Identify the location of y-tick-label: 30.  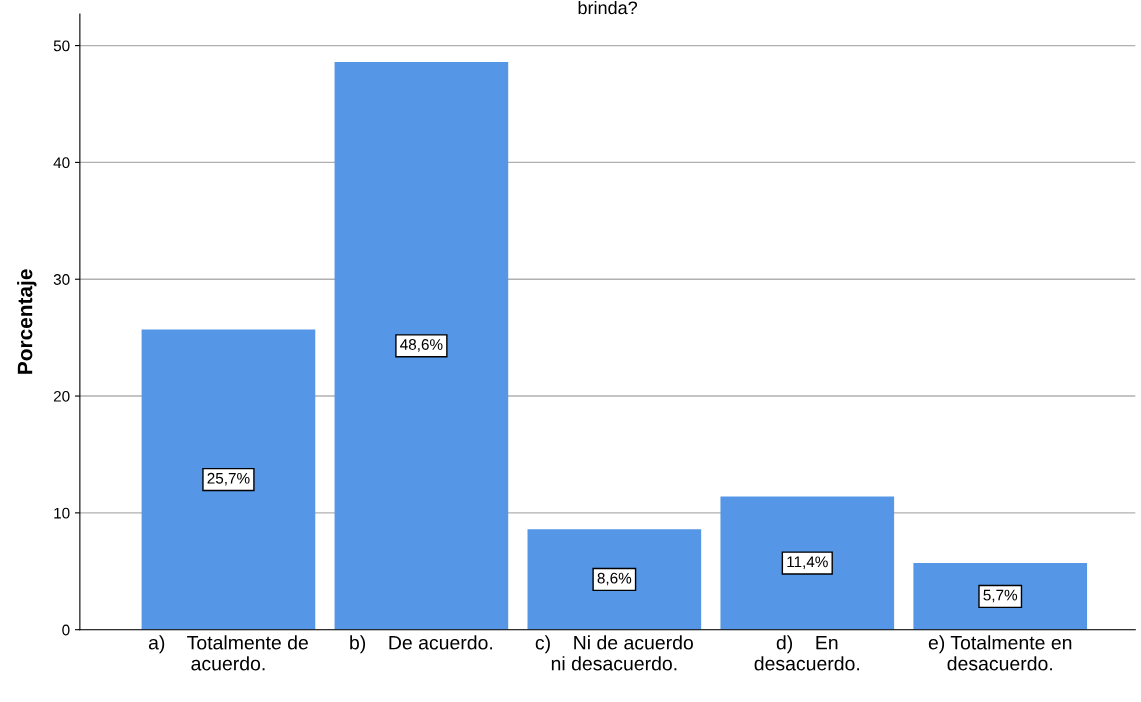
(61, 279).